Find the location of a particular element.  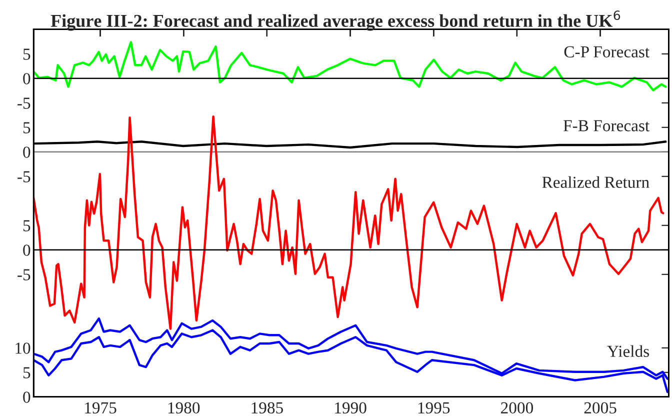

x-tick-label: 1980 is located at coordinates (184, 408).